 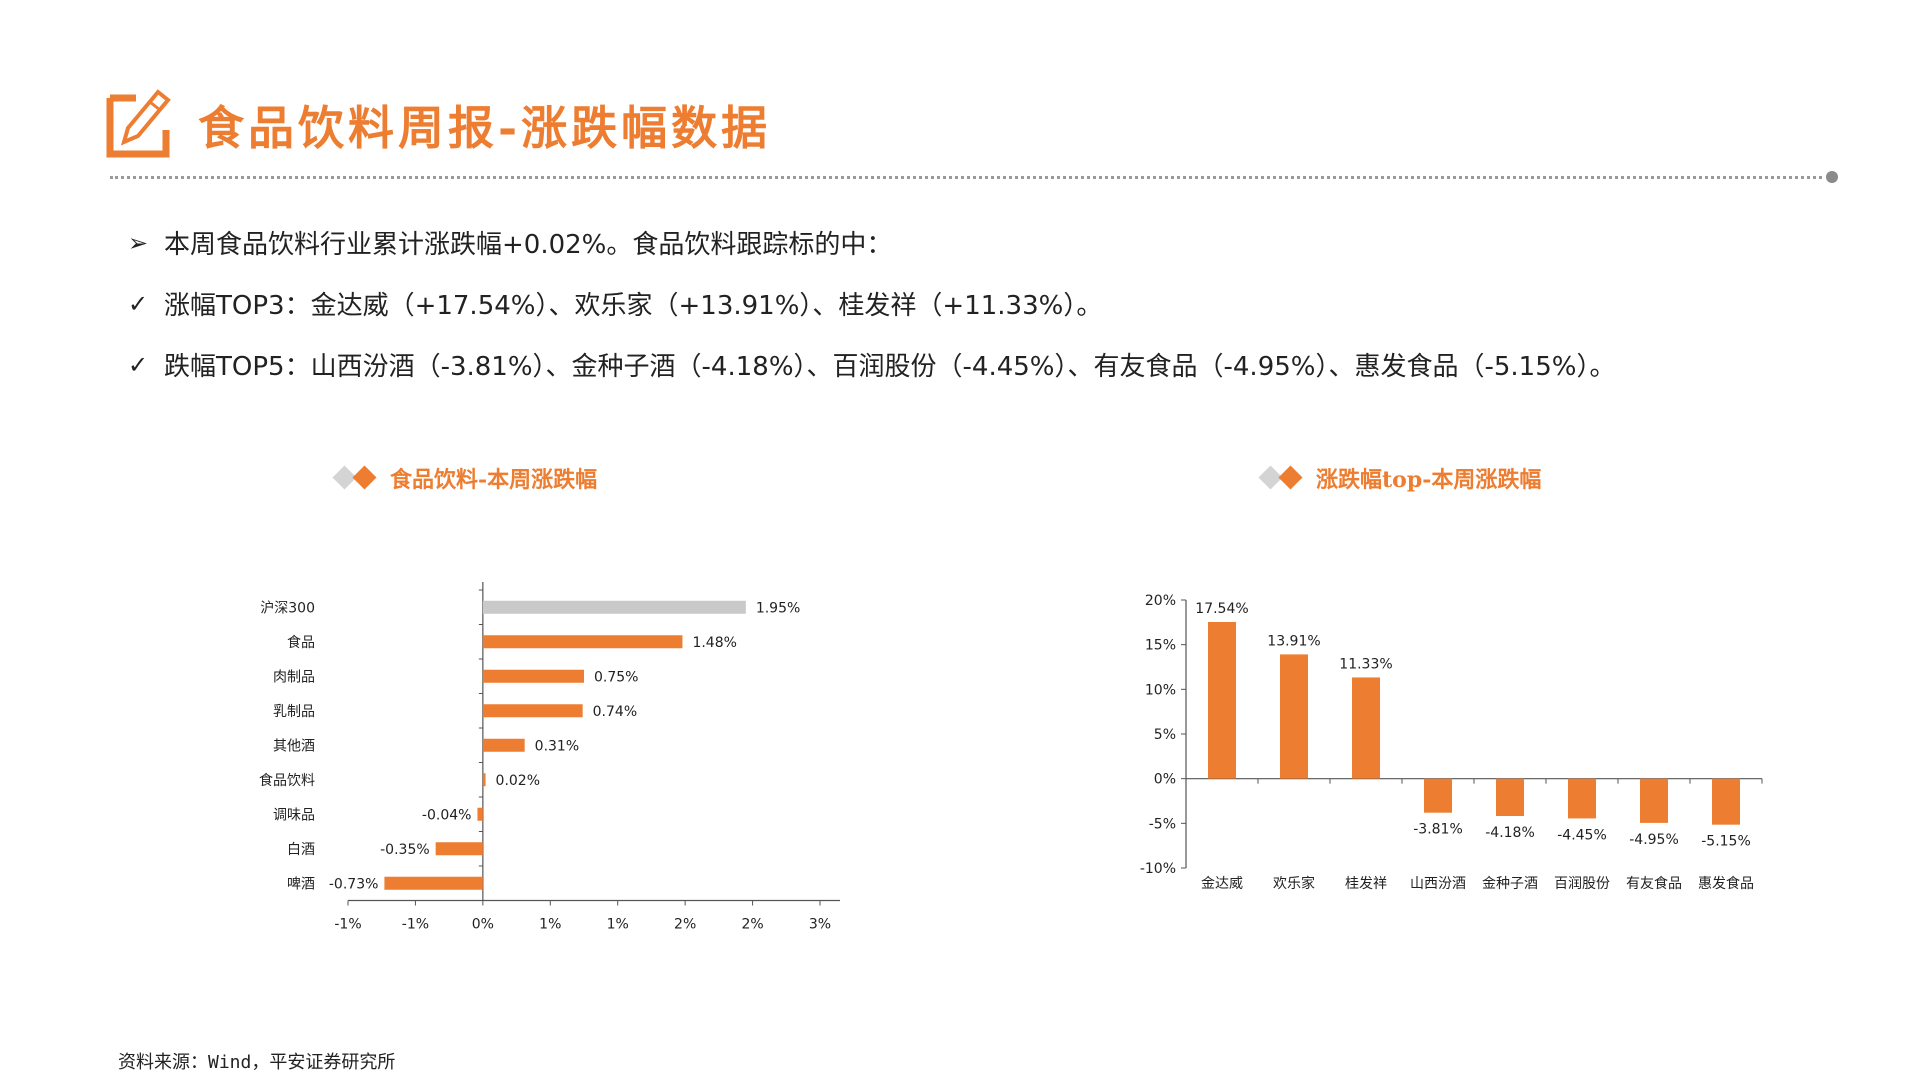 What do you see at coordinates (447, 815) in the screenshot?
I see `data-label: -0.04%` at bounding box center [447, 815].